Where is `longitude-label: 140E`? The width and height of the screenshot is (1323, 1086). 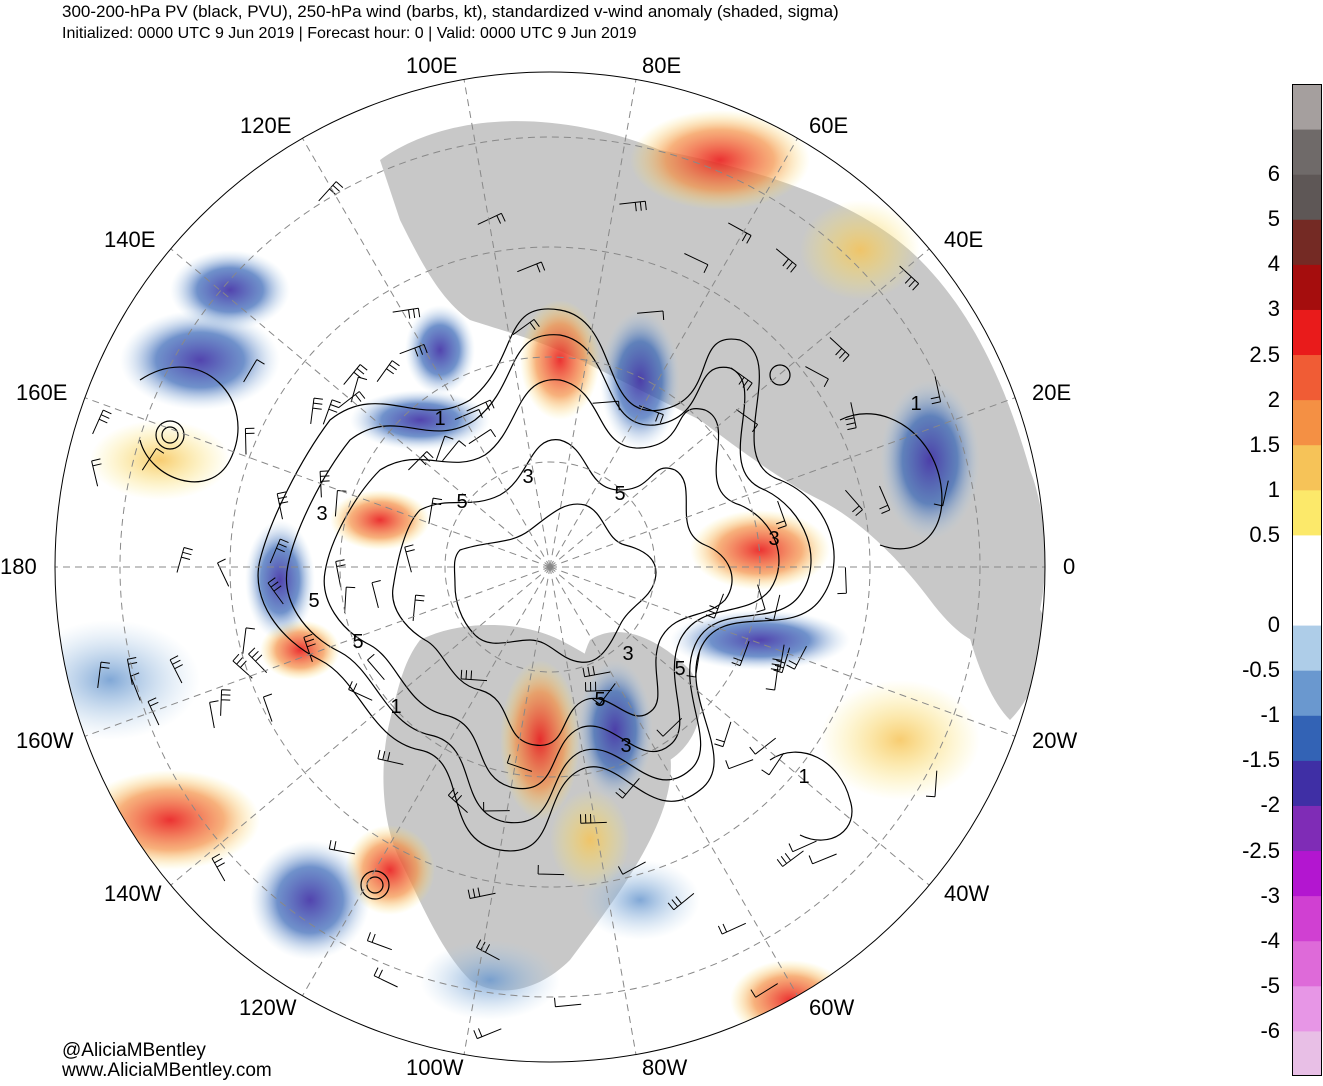 longitude-label: 140E is located at coordinates (130, 239).